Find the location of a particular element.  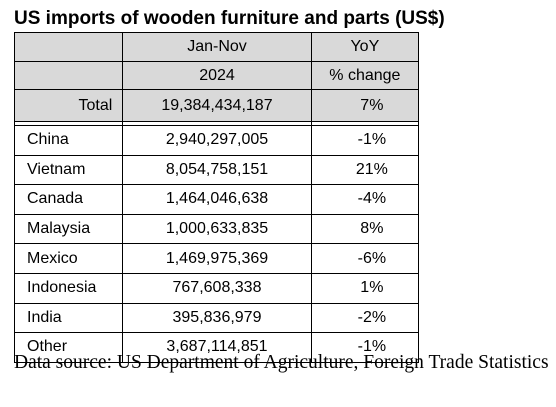

total-change: 7% is located at coordinates (365, 105).